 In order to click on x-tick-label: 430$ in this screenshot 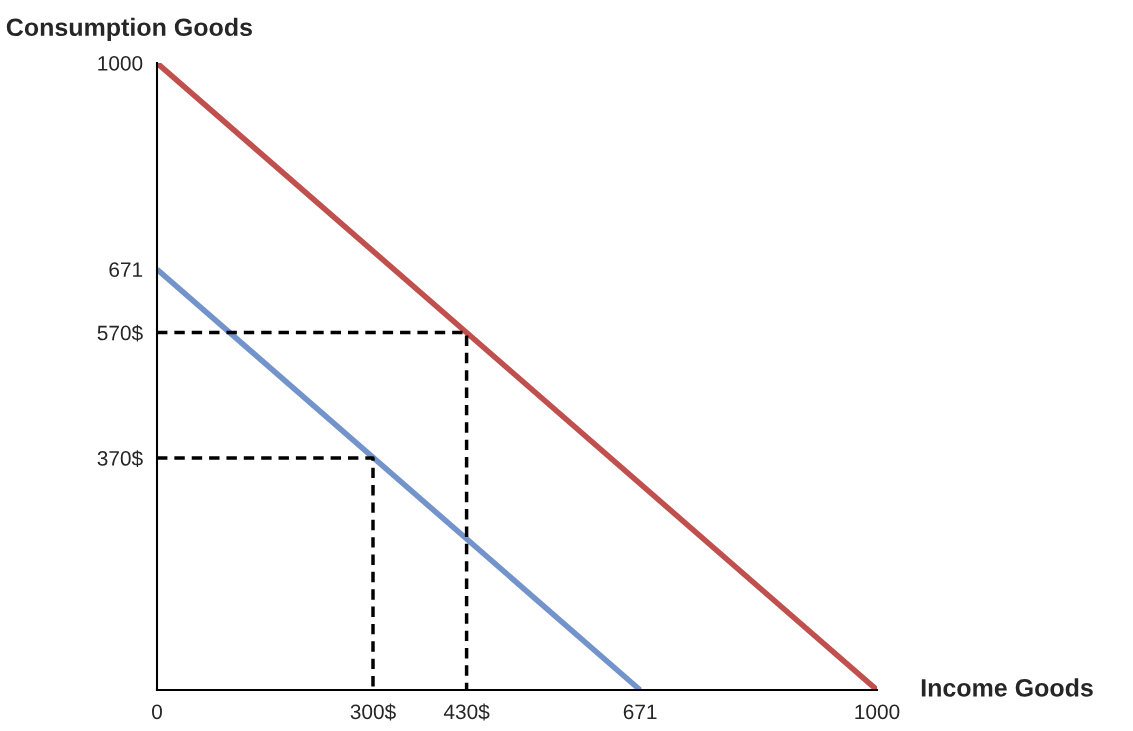, I will do `click(466, 712)`.